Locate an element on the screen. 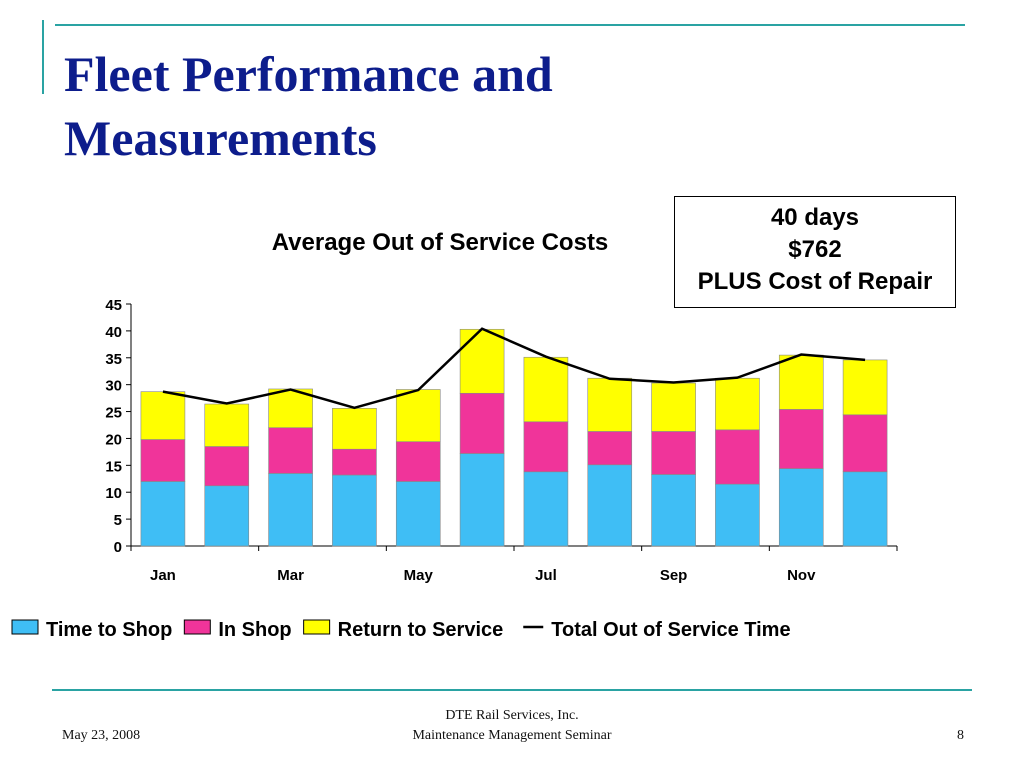 The image size is (1024, 768). slide-title-line1: Fleet Performance and is located at coordinates (308, 74).